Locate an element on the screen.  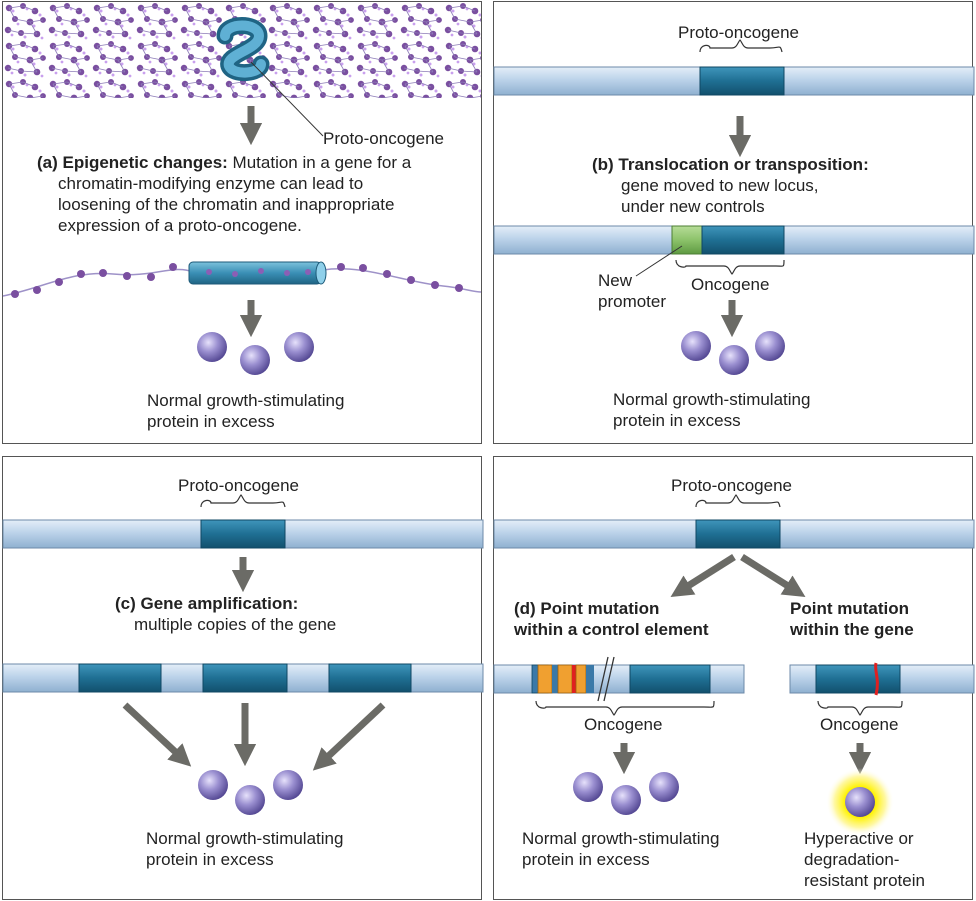
panel-b-description: under new controls is located at coordinates (693, 206).